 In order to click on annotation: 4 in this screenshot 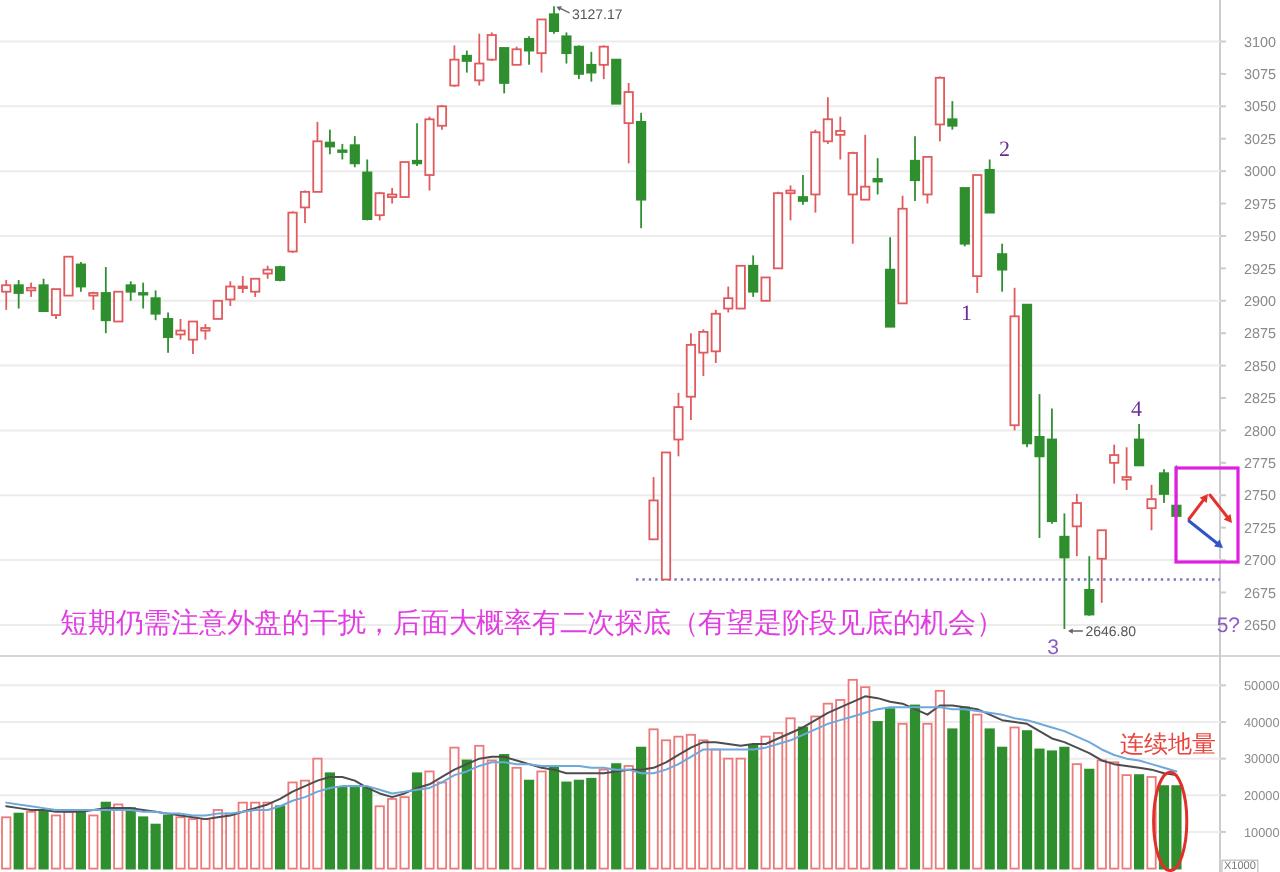, I will do `click(1137, 410)`.